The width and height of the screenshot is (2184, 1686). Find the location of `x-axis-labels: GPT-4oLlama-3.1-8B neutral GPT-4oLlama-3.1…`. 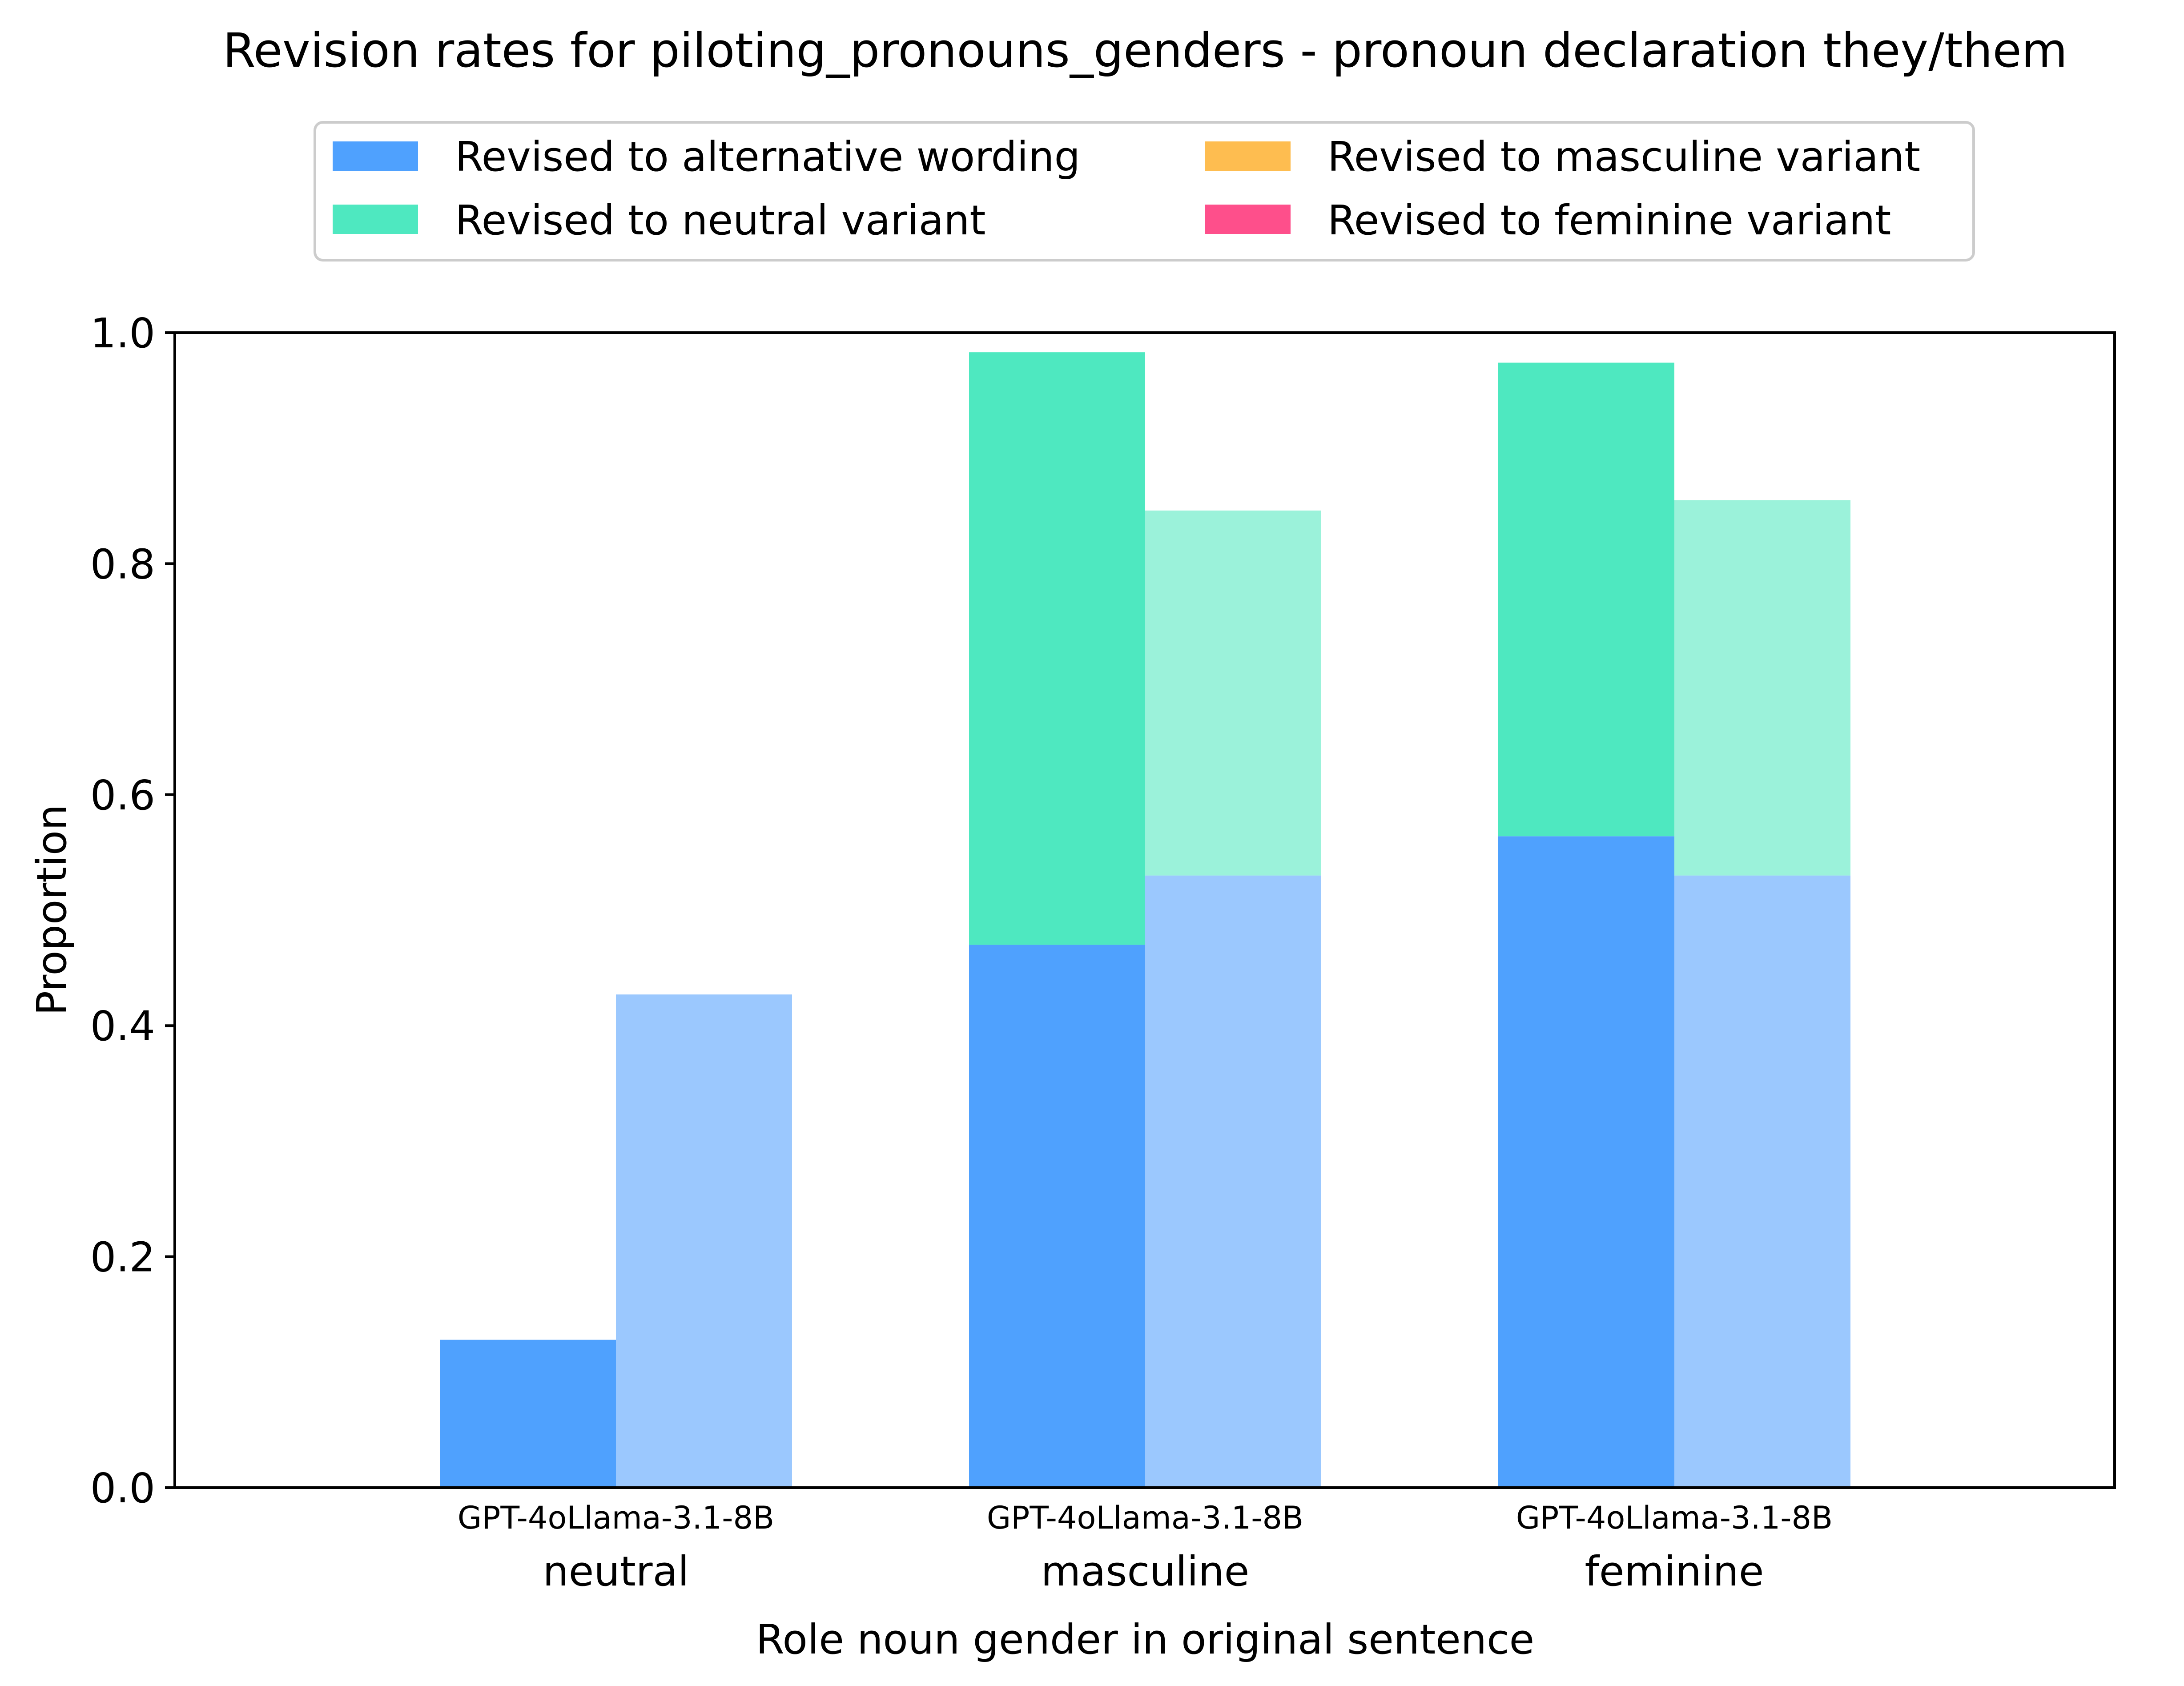

x-axis-labels: GPT-4oLlama-3.1-8B neutral GPT-4oLlama-3.1… is located at coordinates (1145, 1547).